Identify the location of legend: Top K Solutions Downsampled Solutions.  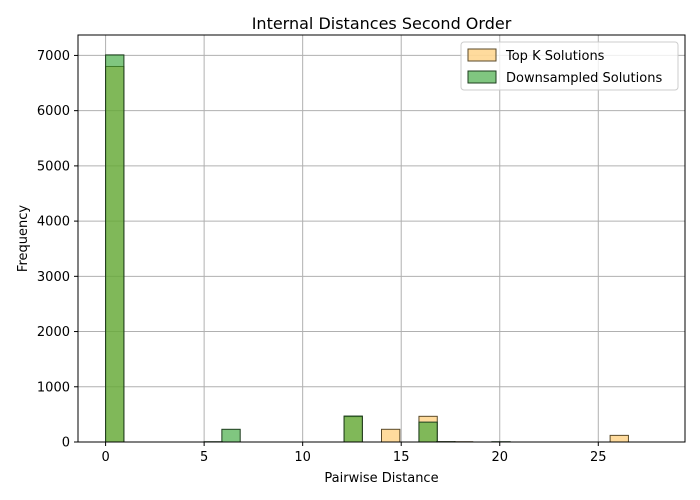
(569, 66).